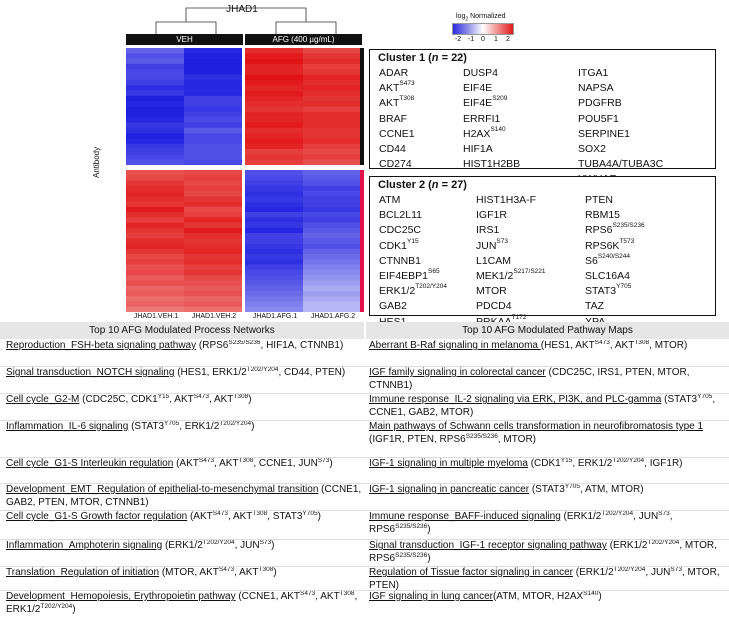 The image size is (729, 617). I want to click on legend-title-text: Normalized, so click(488, 16).